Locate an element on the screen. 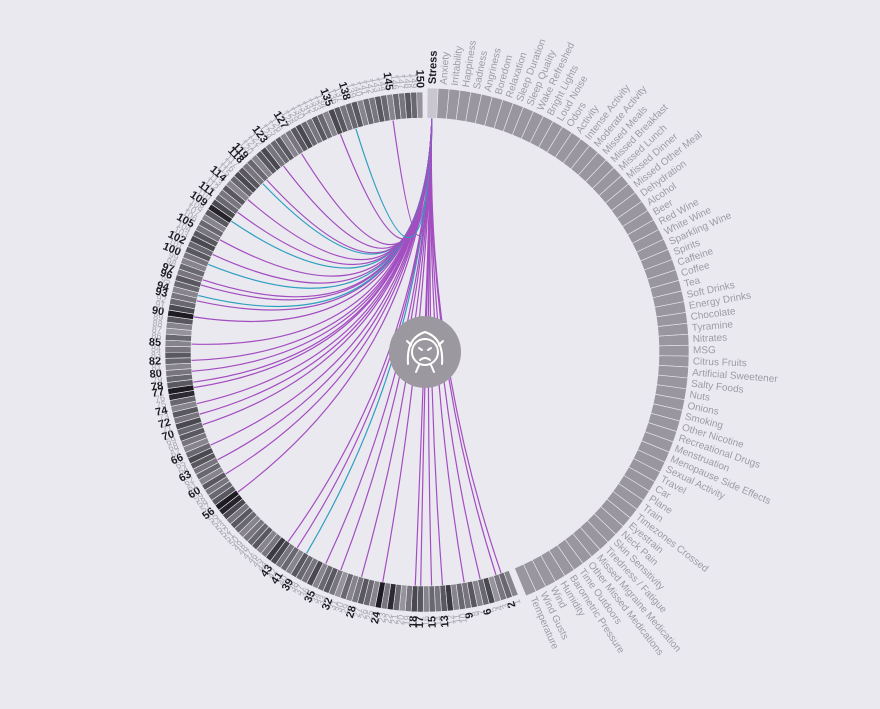 Image resolution: width=880 pixels, height=709 pixels. day-label-53: 53 is located at coordinates (221, 527).